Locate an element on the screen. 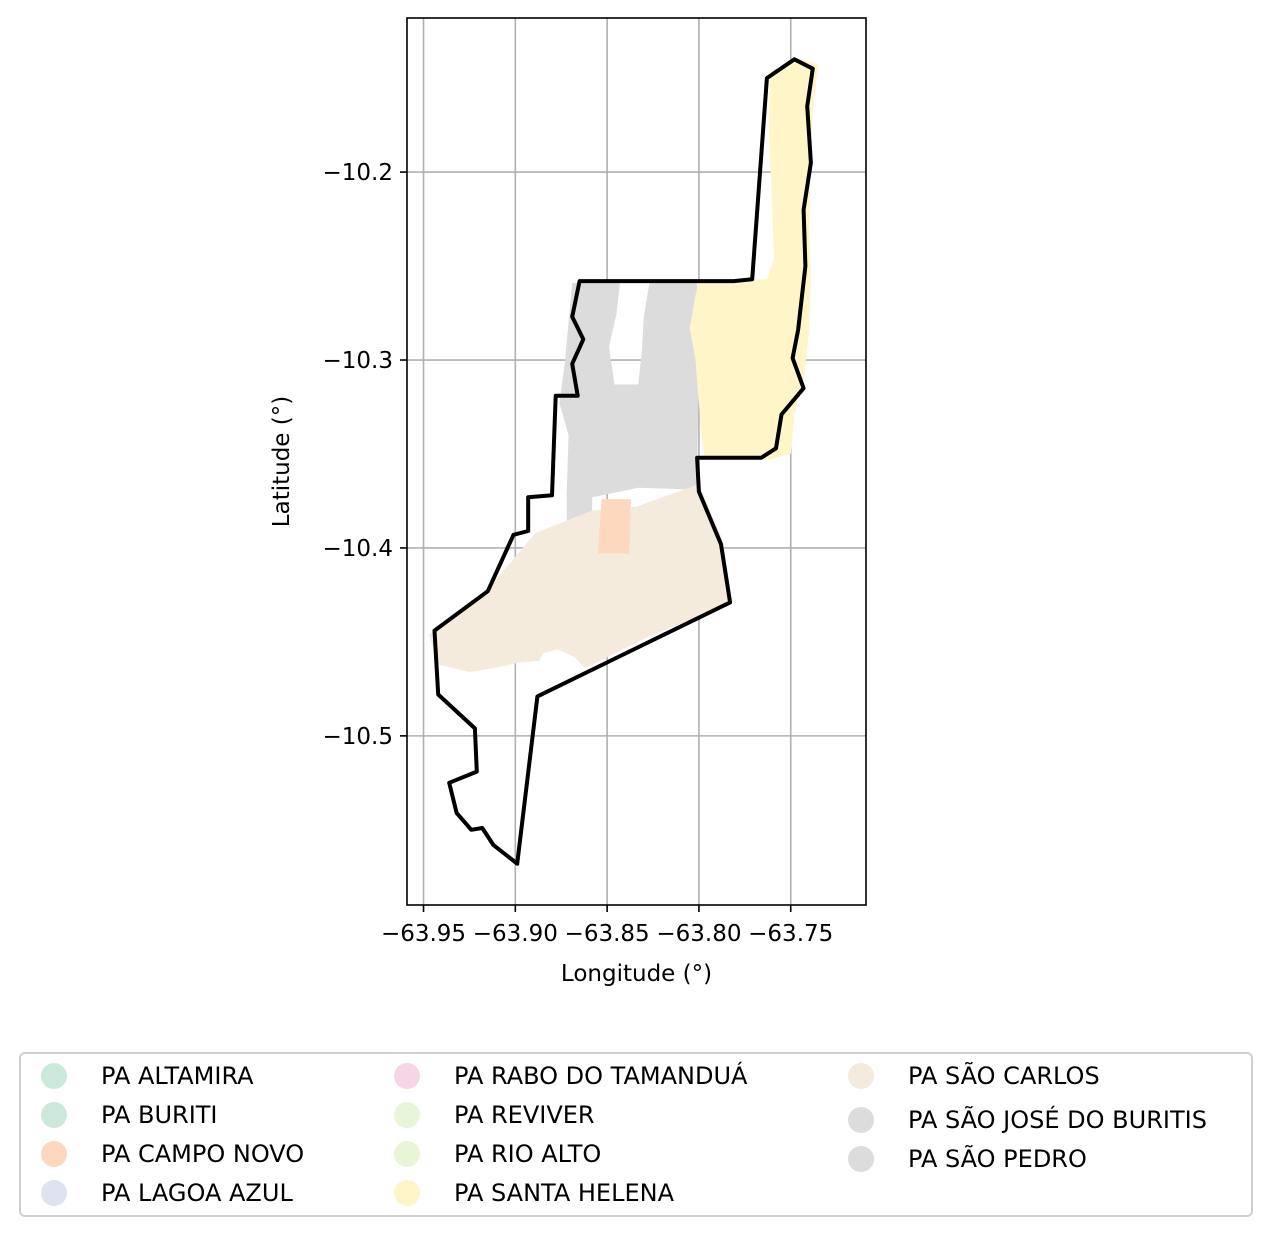  legend-item: PA ALTAMIRA is located at coordinates (147, 1076).